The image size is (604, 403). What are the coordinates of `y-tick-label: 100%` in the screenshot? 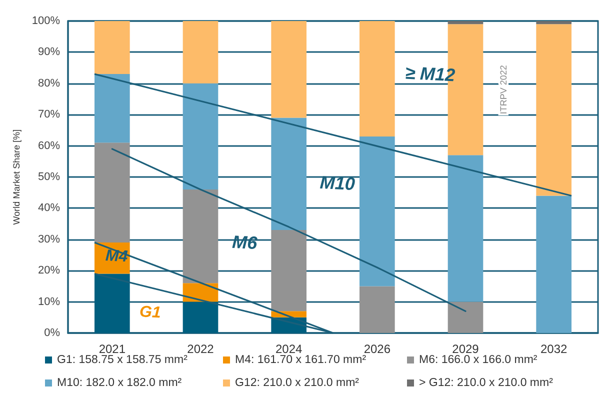 It's located at (46, 21).